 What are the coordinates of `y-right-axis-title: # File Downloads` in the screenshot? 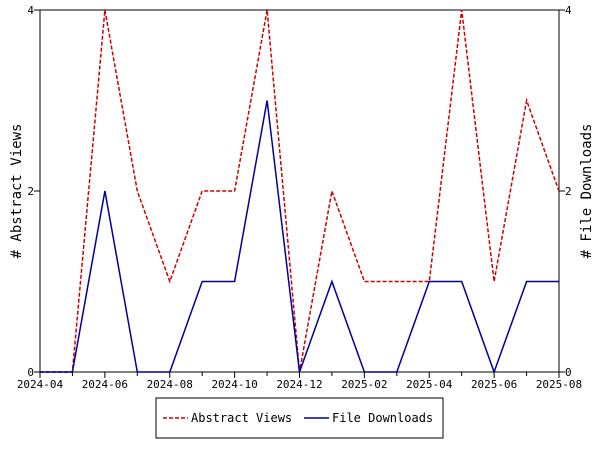 It's located at (587, 191).